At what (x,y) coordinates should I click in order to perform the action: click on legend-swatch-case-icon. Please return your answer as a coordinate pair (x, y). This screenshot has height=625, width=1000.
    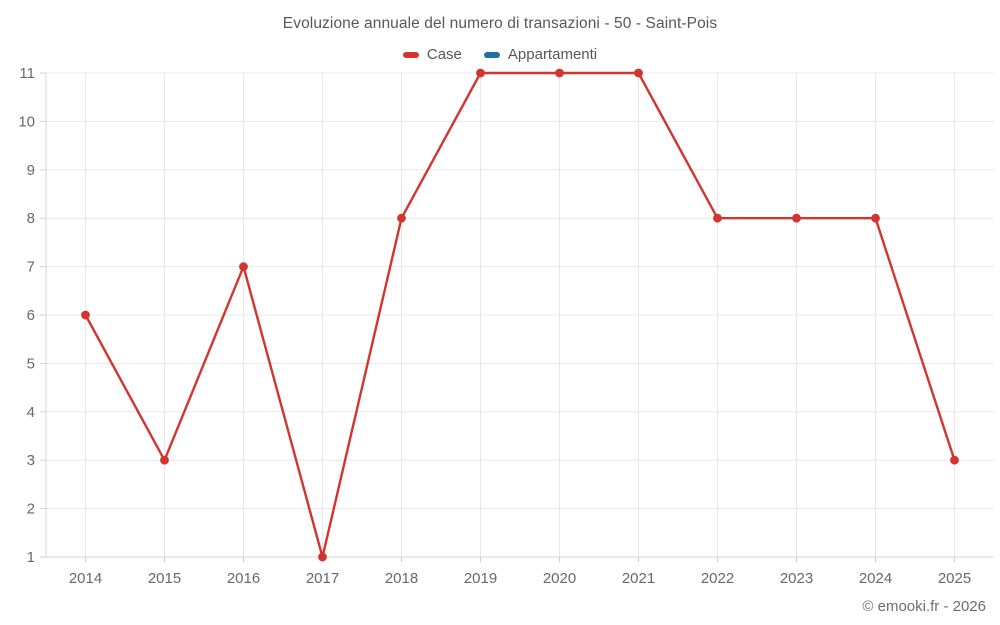
    Looking at the image, I should click on (410, 54).